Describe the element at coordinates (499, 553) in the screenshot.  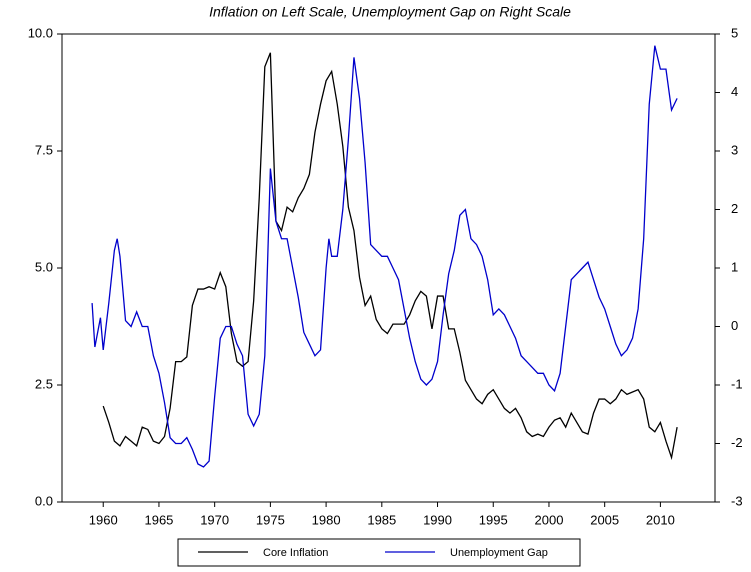
I see `legend-label: Unemployment Gap` at that location.